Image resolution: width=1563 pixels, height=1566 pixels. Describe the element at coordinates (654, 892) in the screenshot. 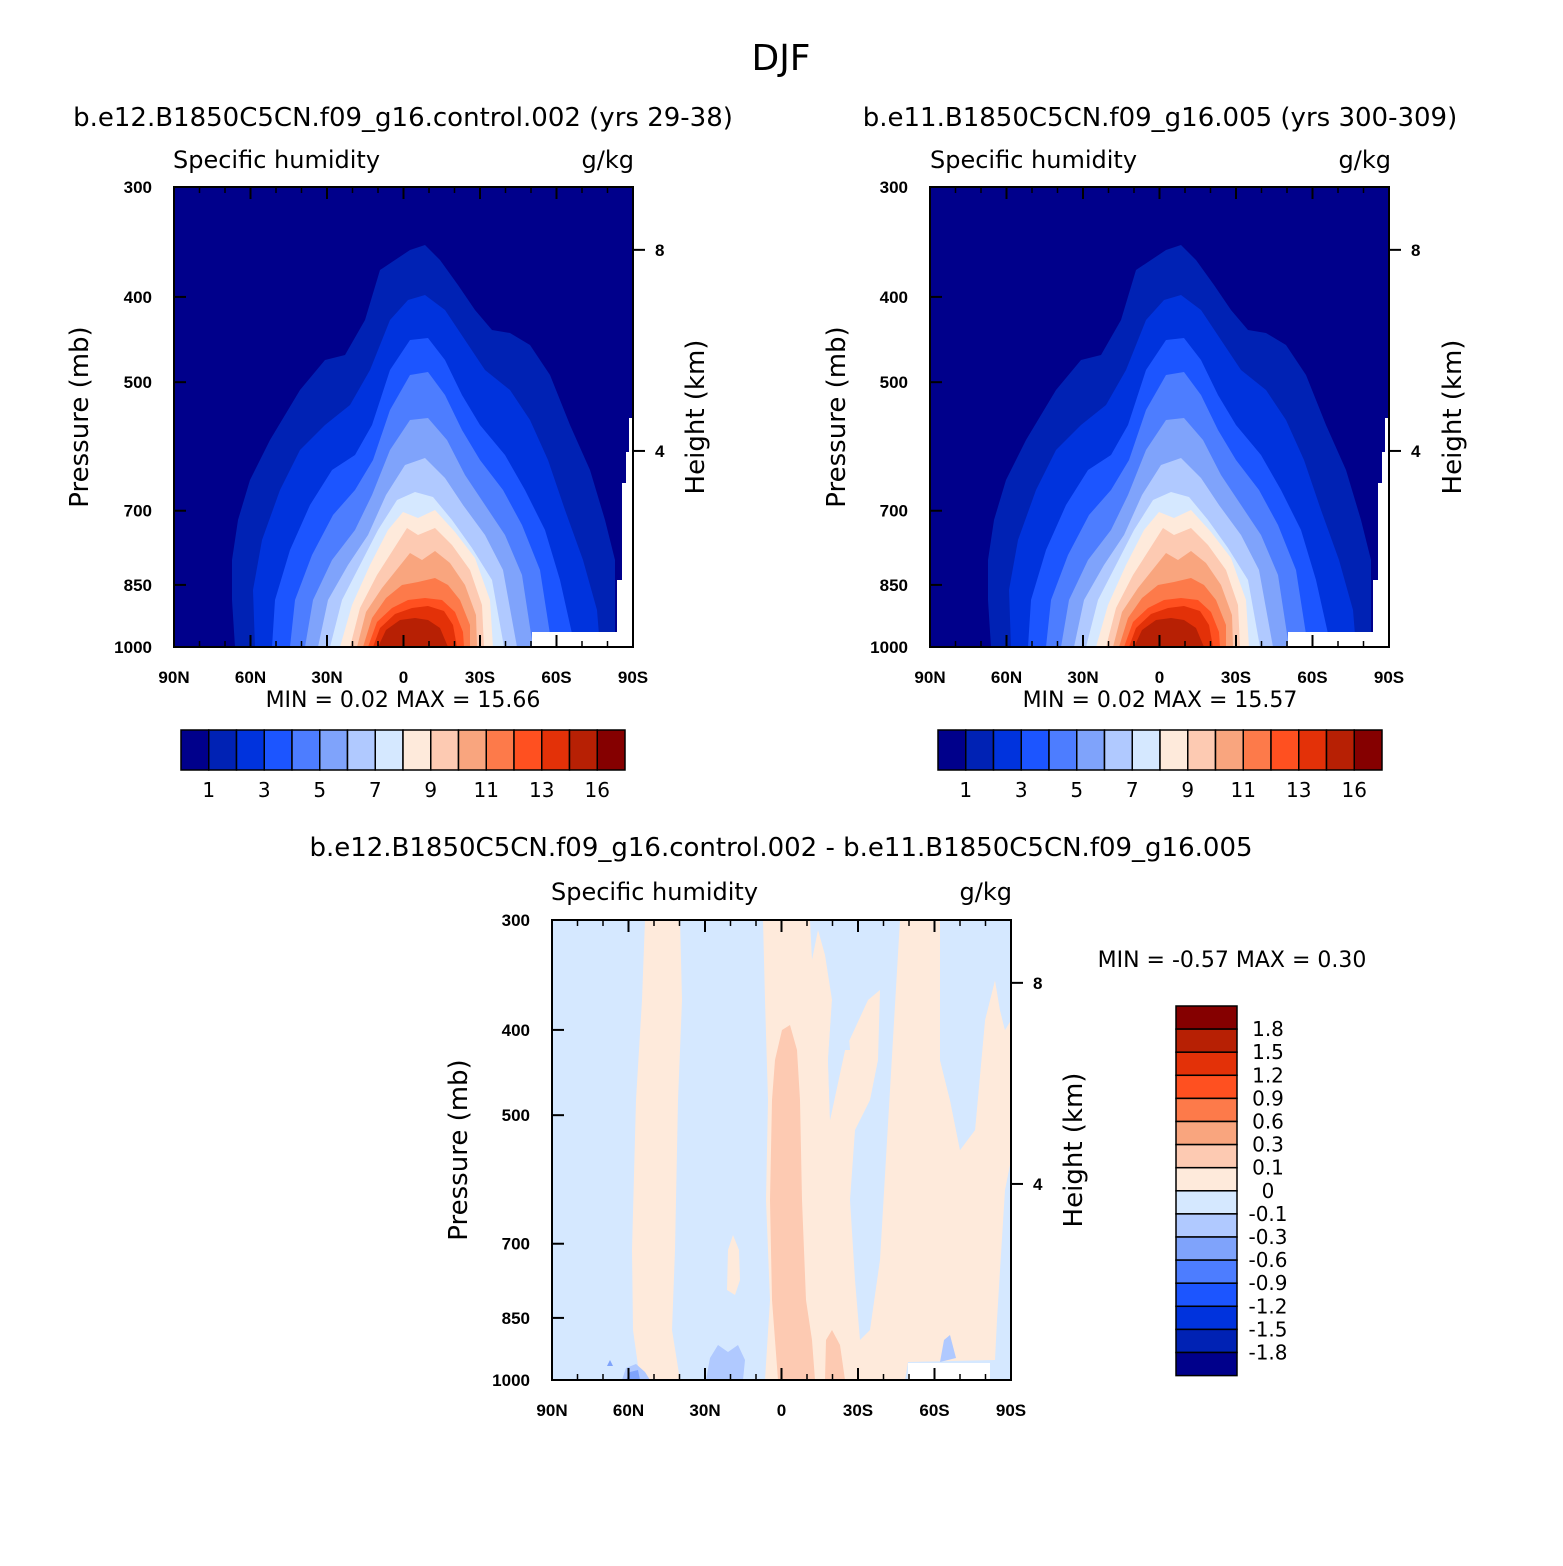

I see `variable-label: Specific humidity` at that location.